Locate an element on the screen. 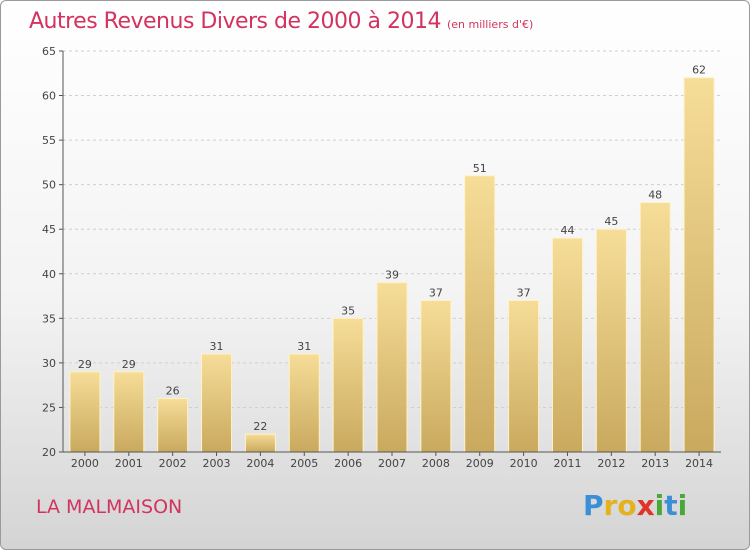  x-tick-label: 2012 is located at coordinates (611, 463).